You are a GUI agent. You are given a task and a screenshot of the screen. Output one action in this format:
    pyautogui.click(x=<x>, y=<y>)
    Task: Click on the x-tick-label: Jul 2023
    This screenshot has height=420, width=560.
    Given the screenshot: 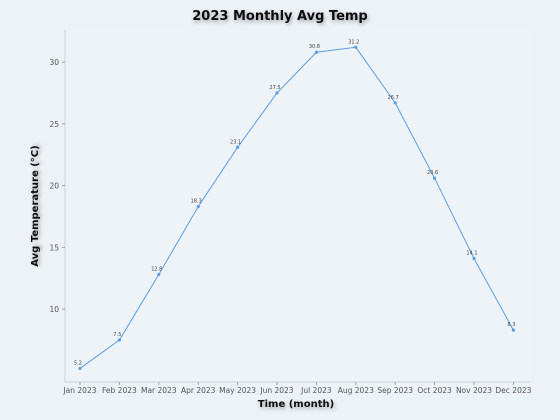 What is the action you would take?
    pyautogui.click(x=316, y=390)
    